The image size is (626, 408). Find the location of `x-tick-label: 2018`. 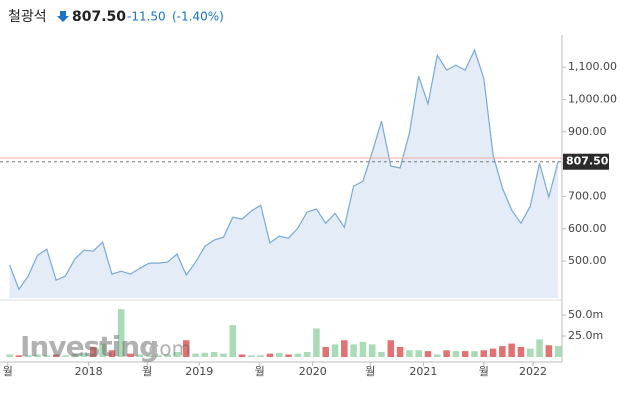

x-tick-label: 2018 is located at coordinates (89, 371).